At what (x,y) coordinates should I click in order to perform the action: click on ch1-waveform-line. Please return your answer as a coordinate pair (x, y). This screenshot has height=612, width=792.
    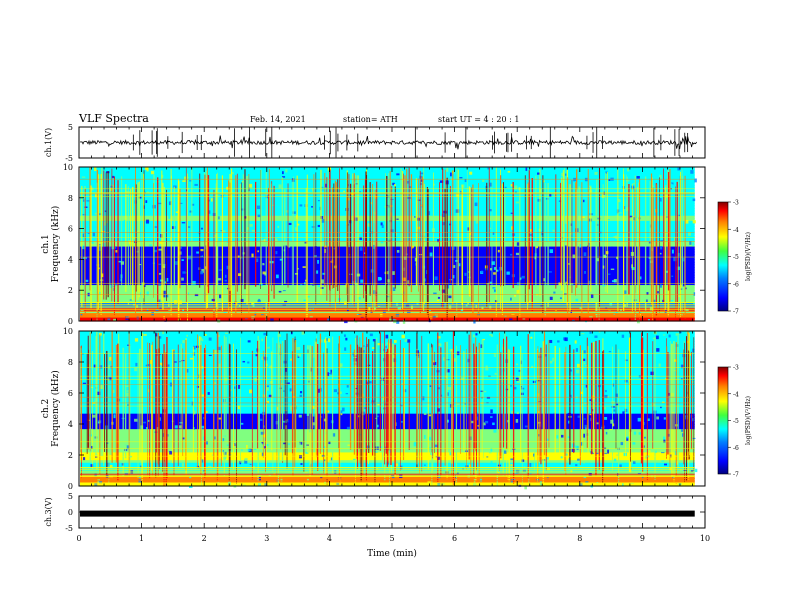
    Looking at the image, I should click on (388, 142).